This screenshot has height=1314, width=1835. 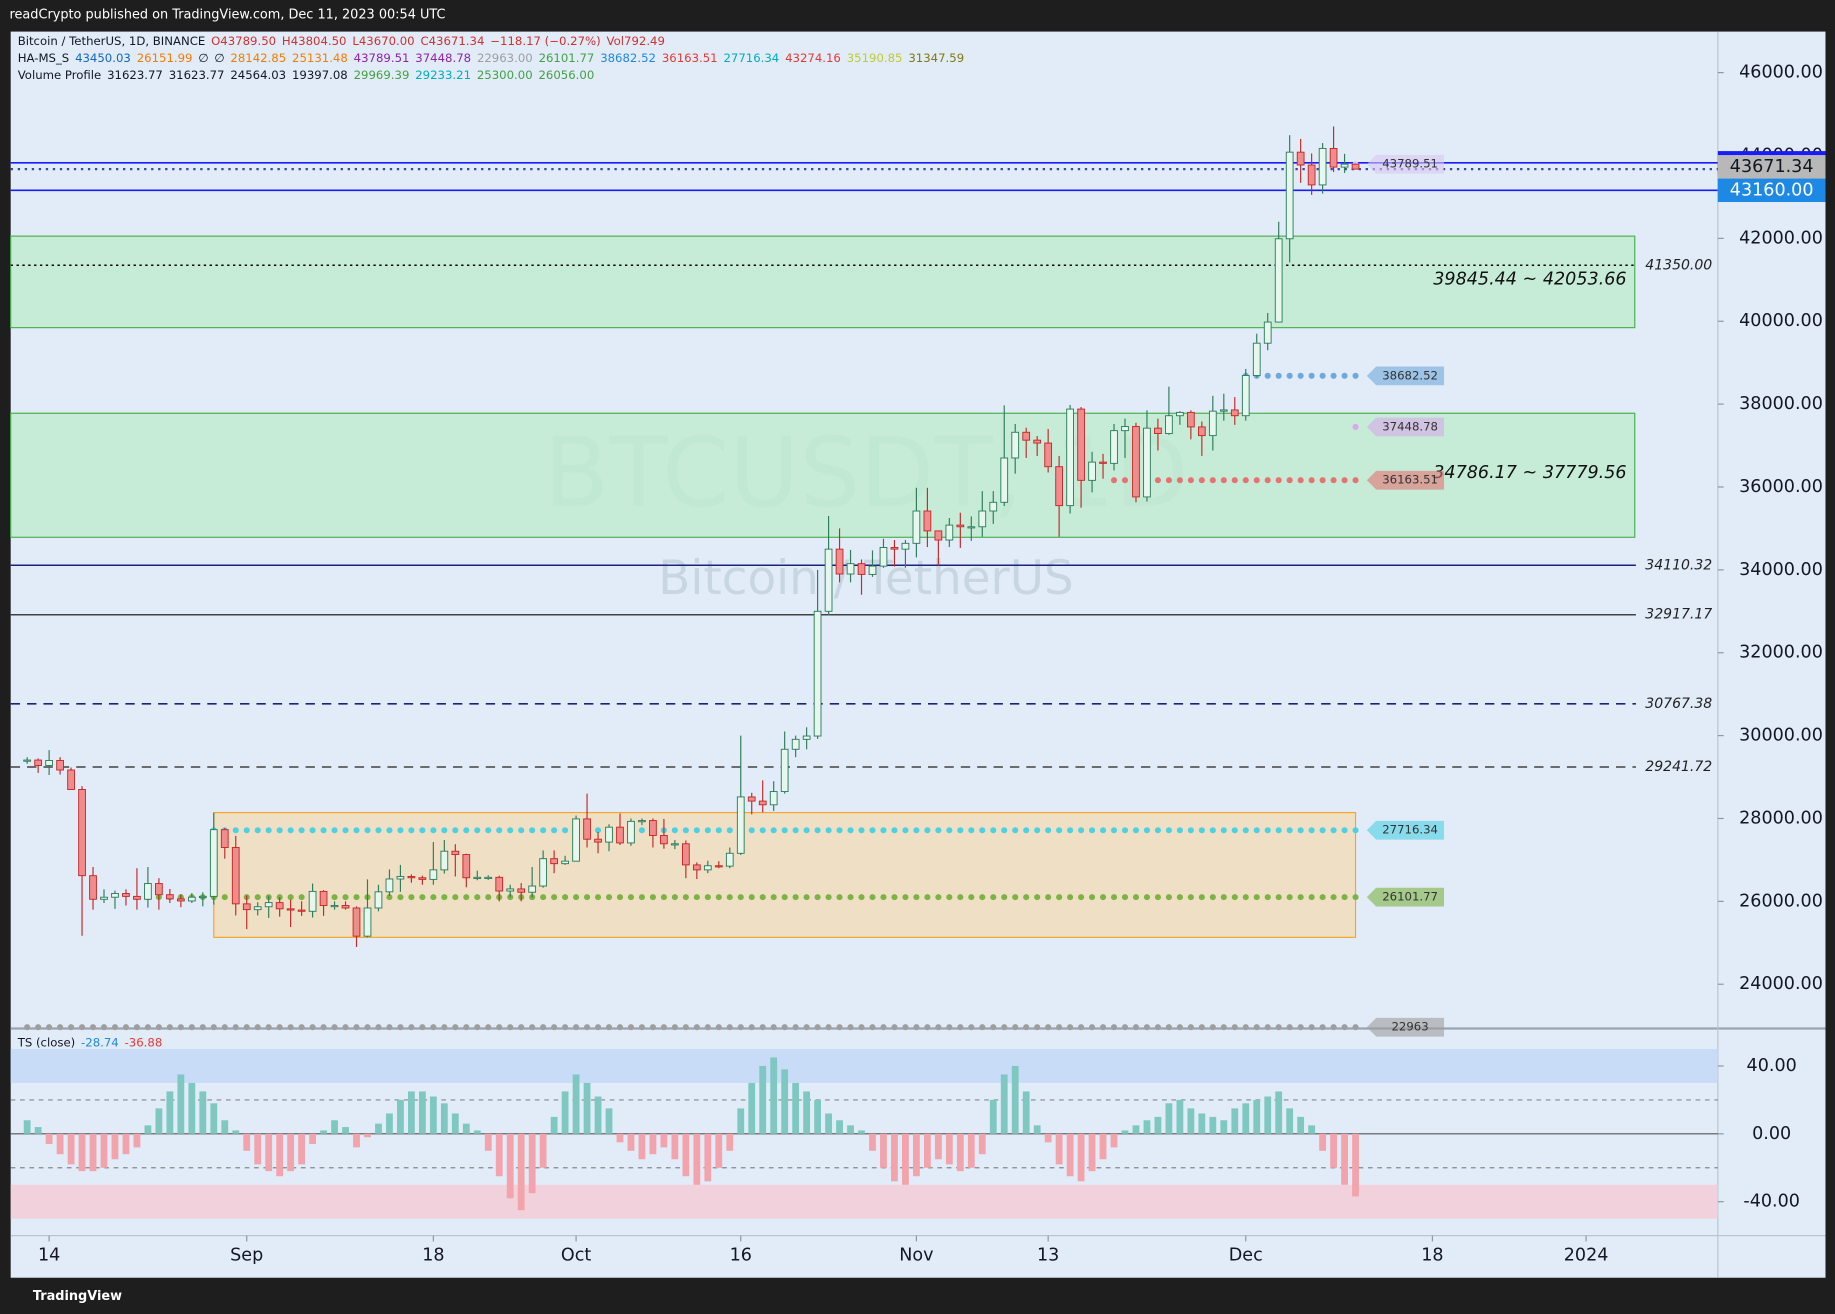 I want to click on marker-label: 22963, so click(x=1410, y=1027).